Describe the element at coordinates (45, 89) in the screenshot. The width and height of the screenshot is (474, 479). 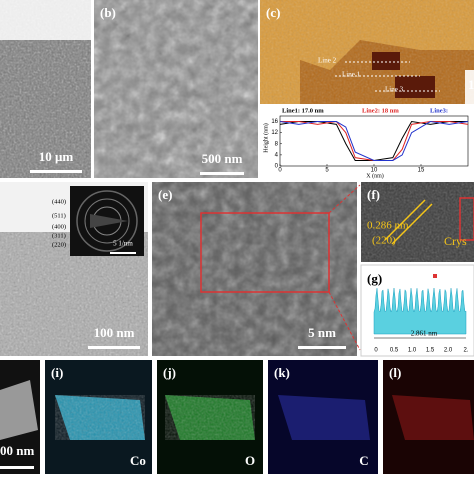
I see `panel-a: 10 μm` at that location.